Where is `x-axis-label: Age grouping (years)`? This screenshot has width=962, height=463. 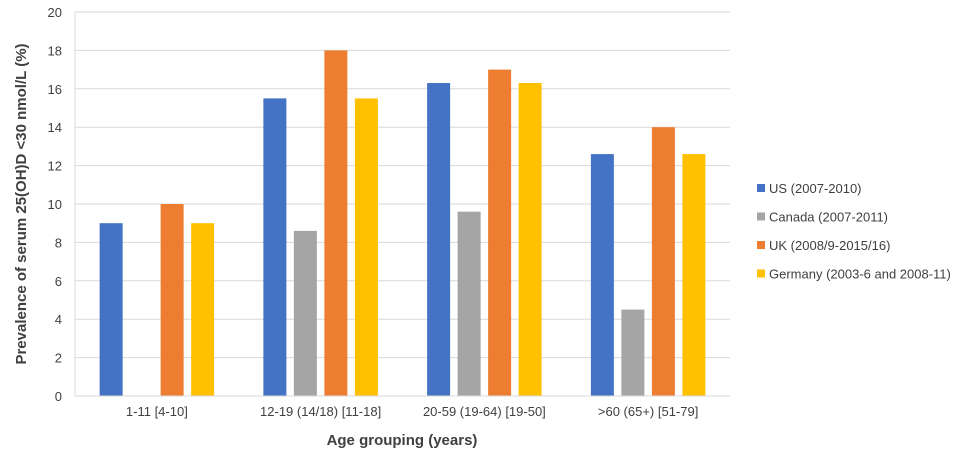
x-axis-label: Age grouping (years) is located at coordinates (402, 440).